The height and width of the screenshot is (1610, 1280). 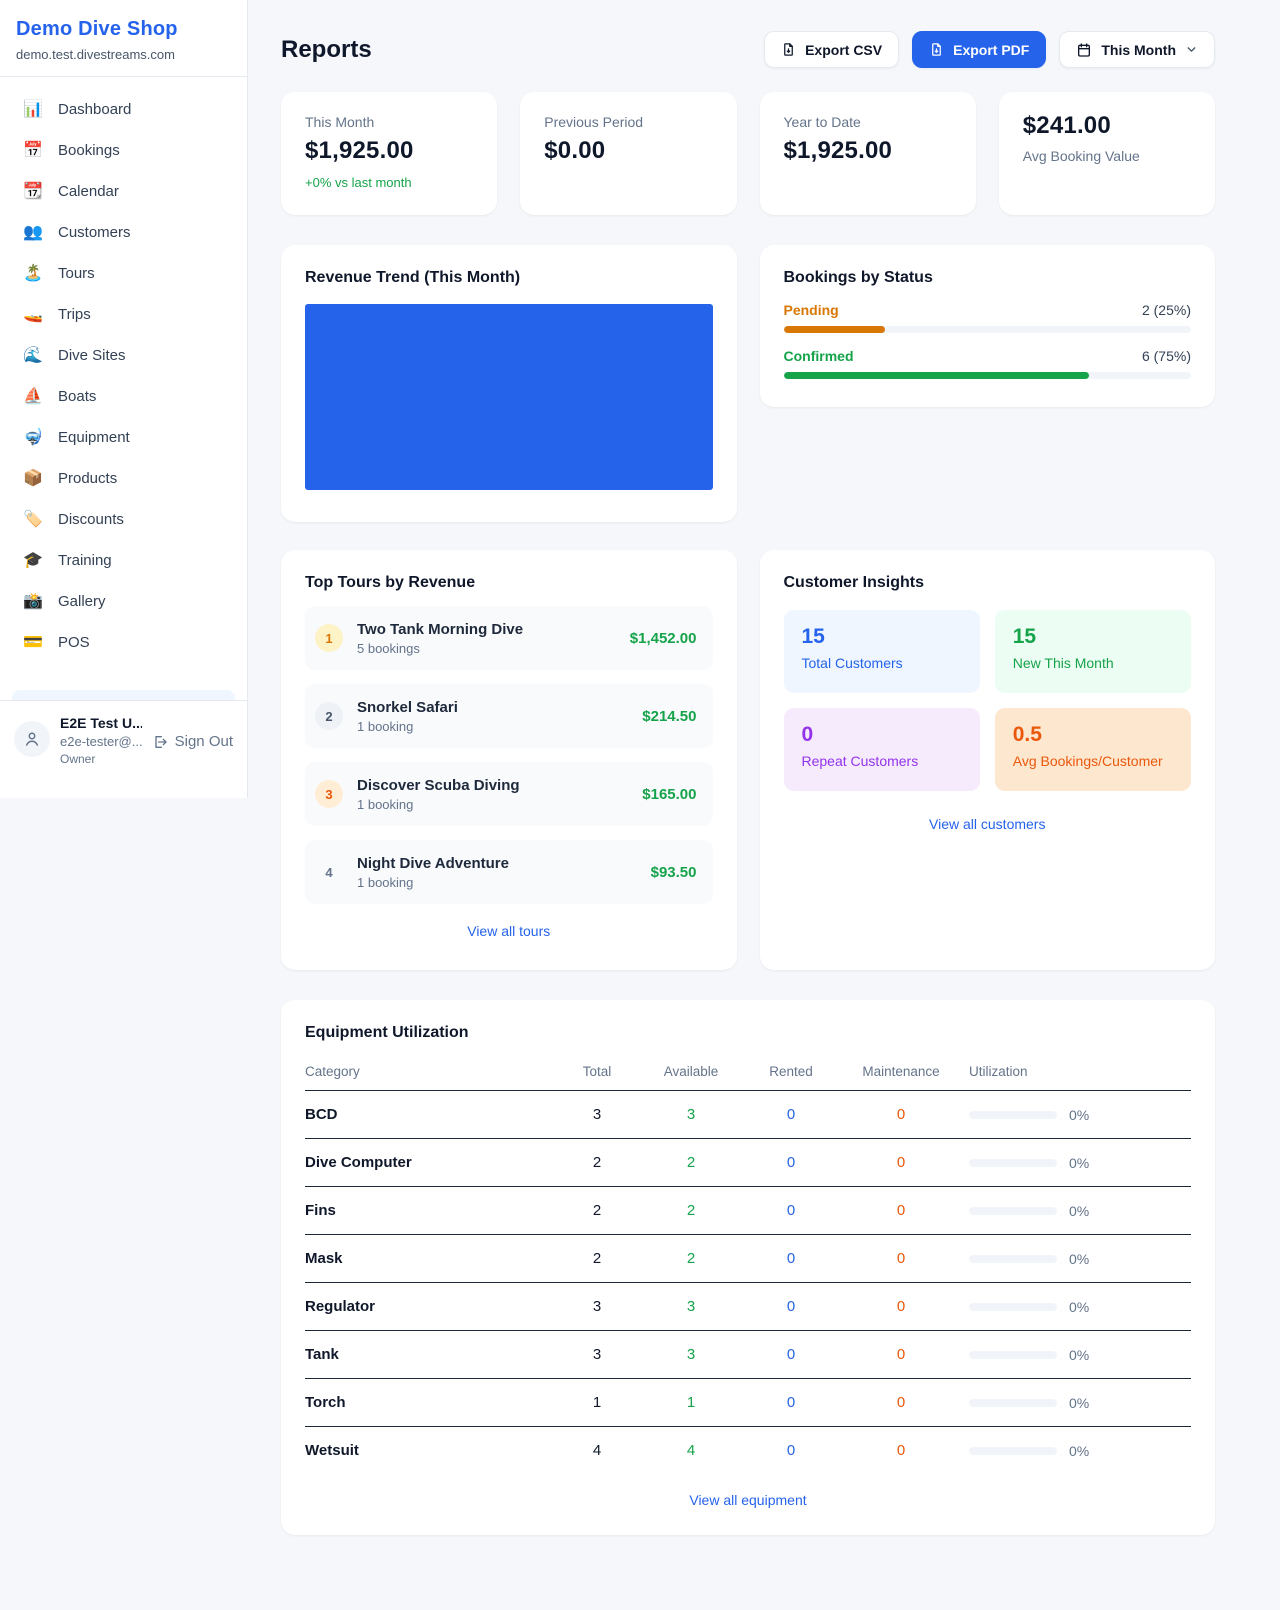 What do you see at coordinates (1092, 651) in the screenshot?
I see `insight-tile-new-this-month: 15 New This Month` at bounding box center [1092, 651].